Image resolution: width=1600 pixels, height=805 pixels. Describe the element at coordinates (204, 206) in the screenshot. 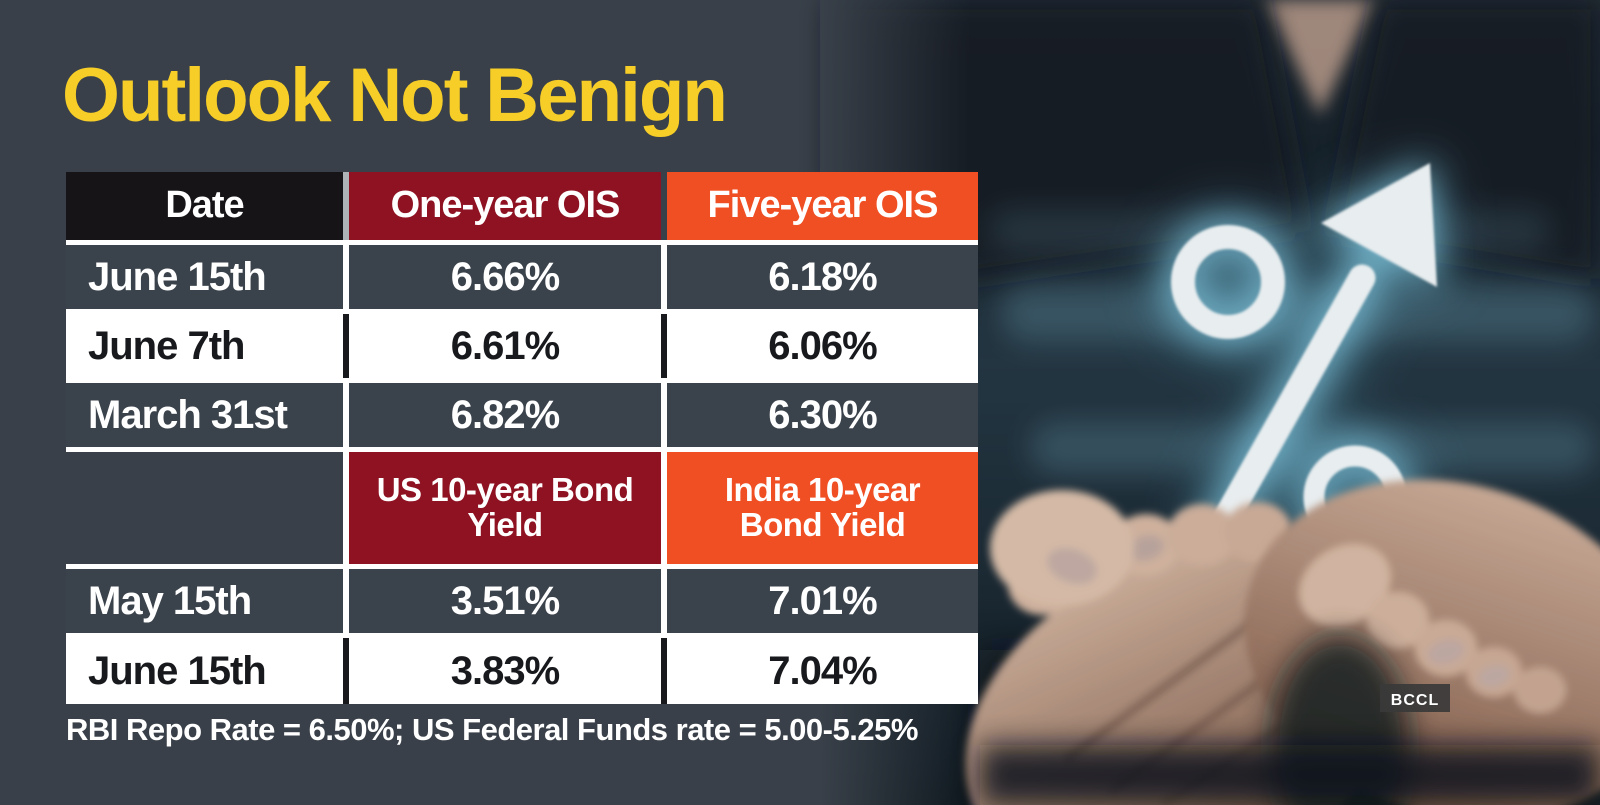

I see `header-date: Date` at that location.